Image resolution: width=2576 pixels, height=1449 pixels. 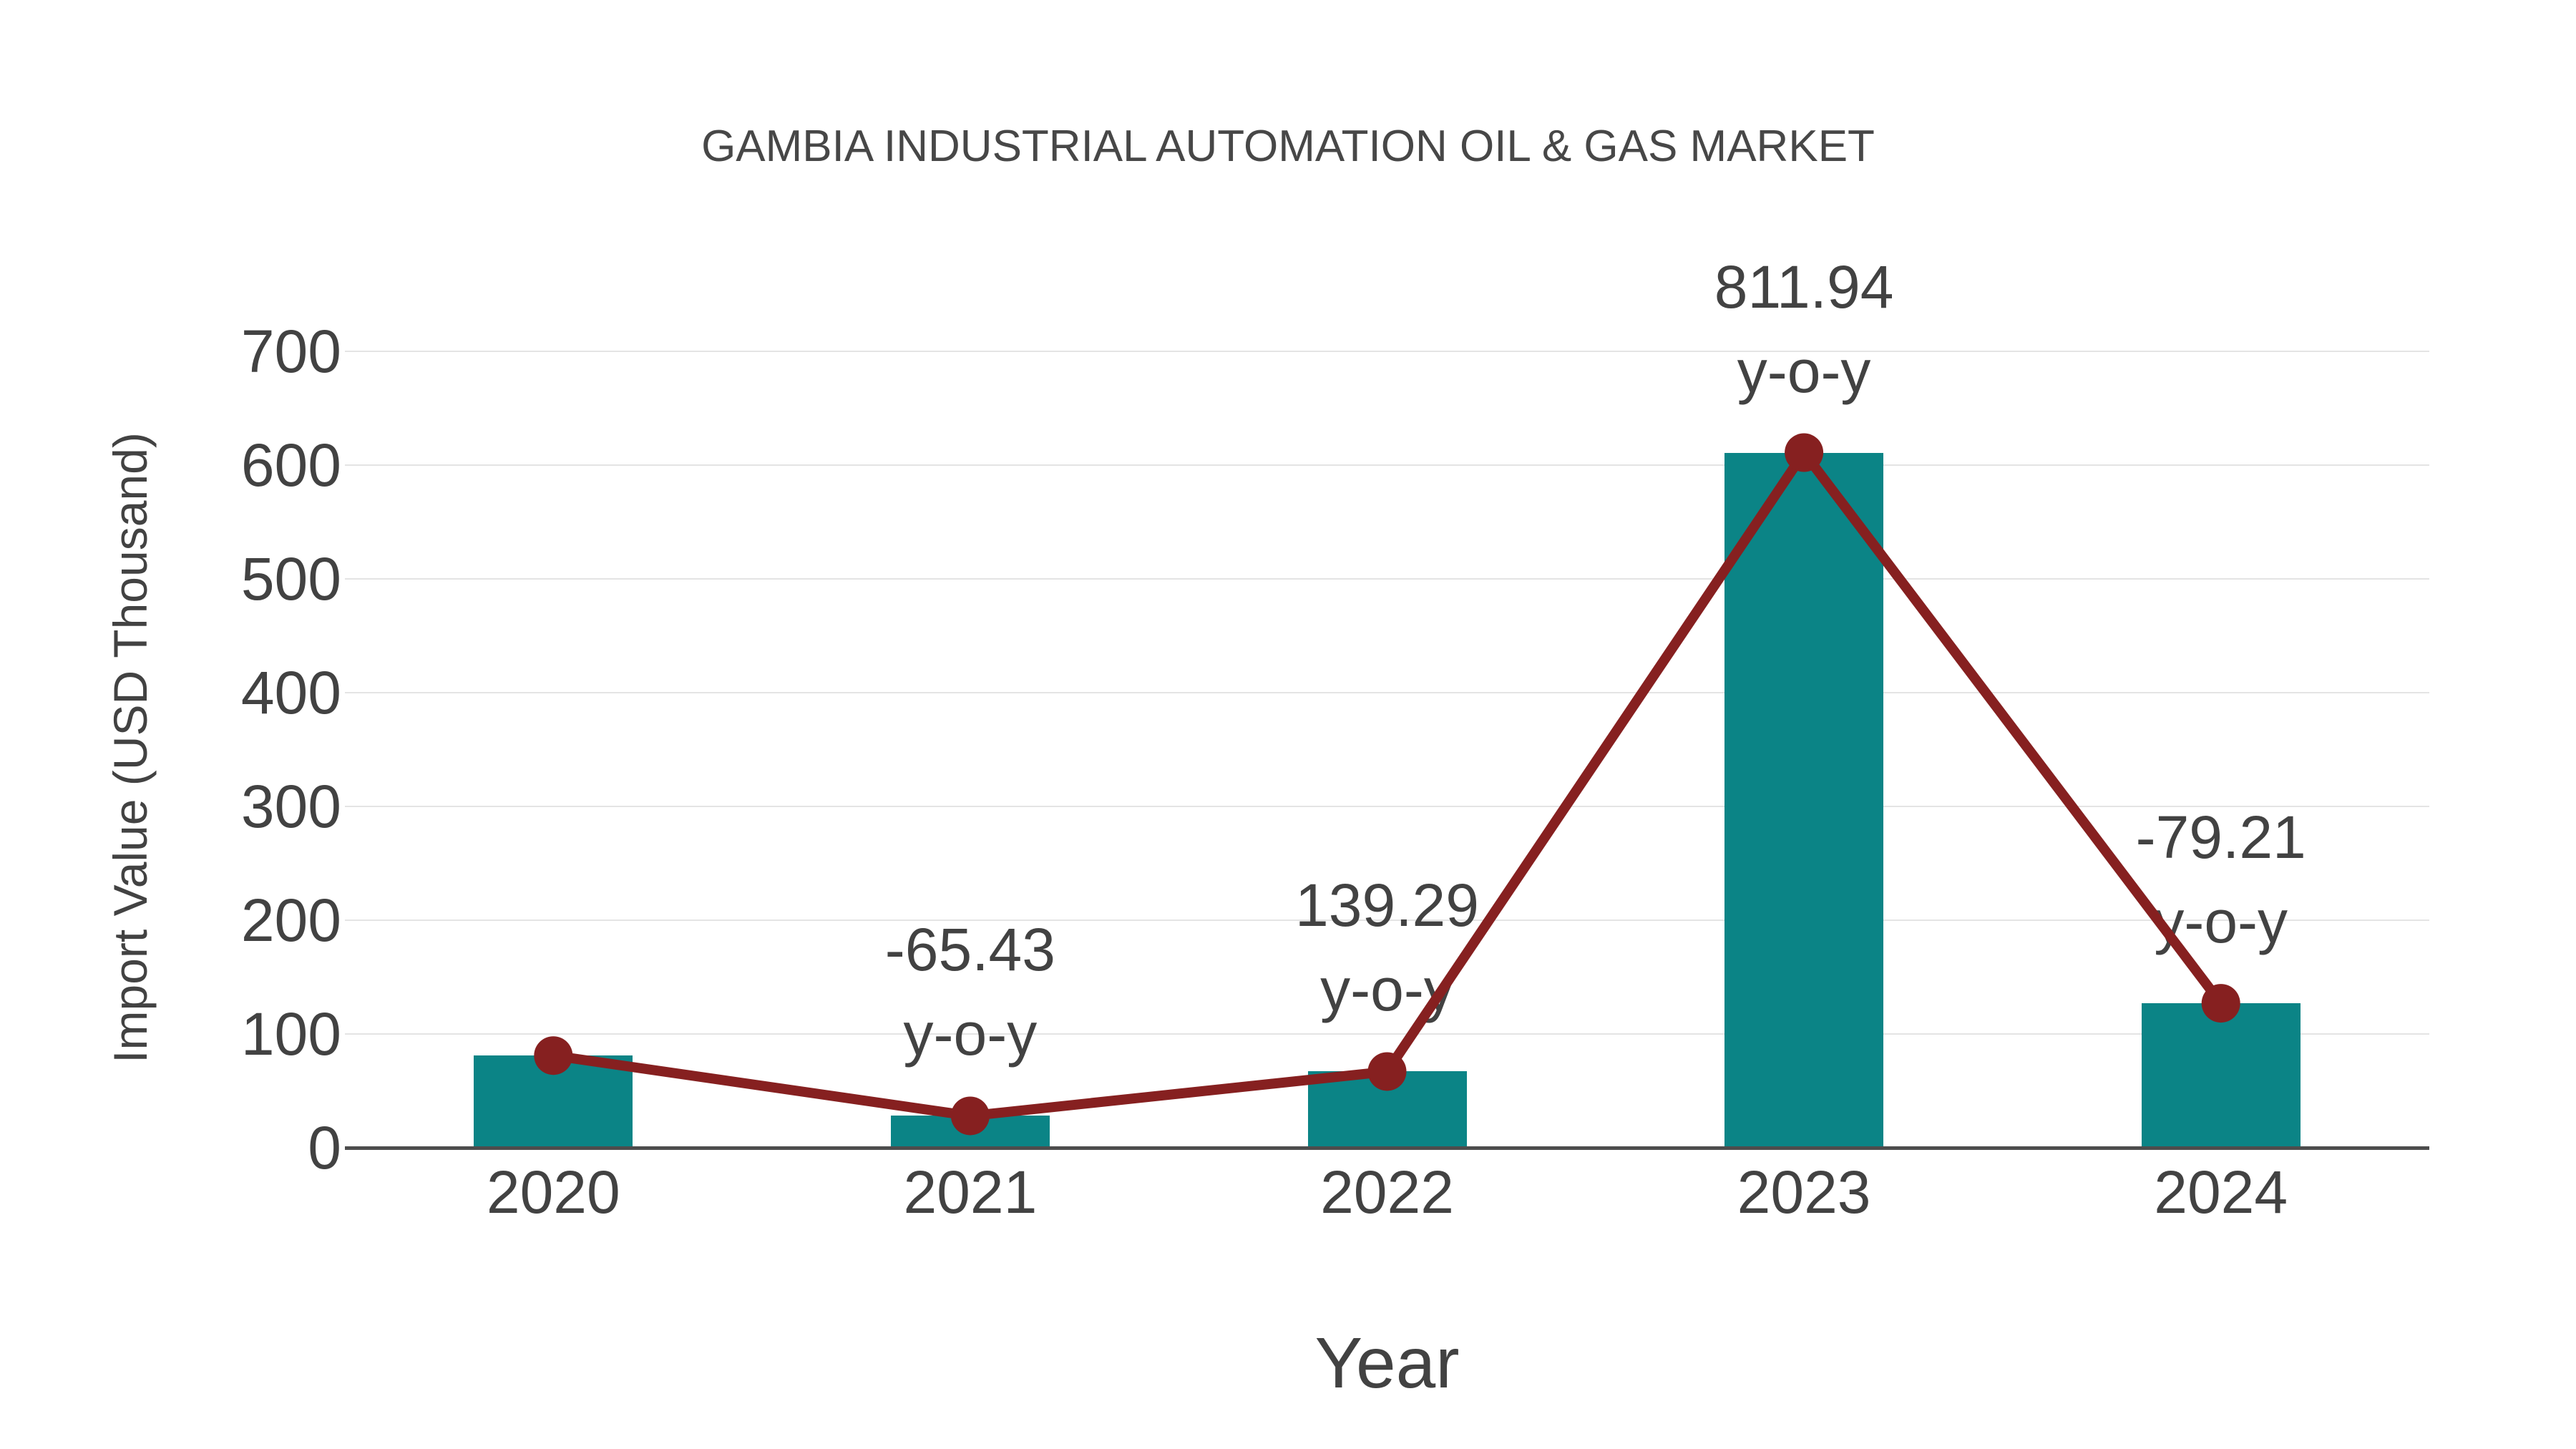 I want to click on annotation-suffix-2023: y-o-y, so click(x=1804, y=371).